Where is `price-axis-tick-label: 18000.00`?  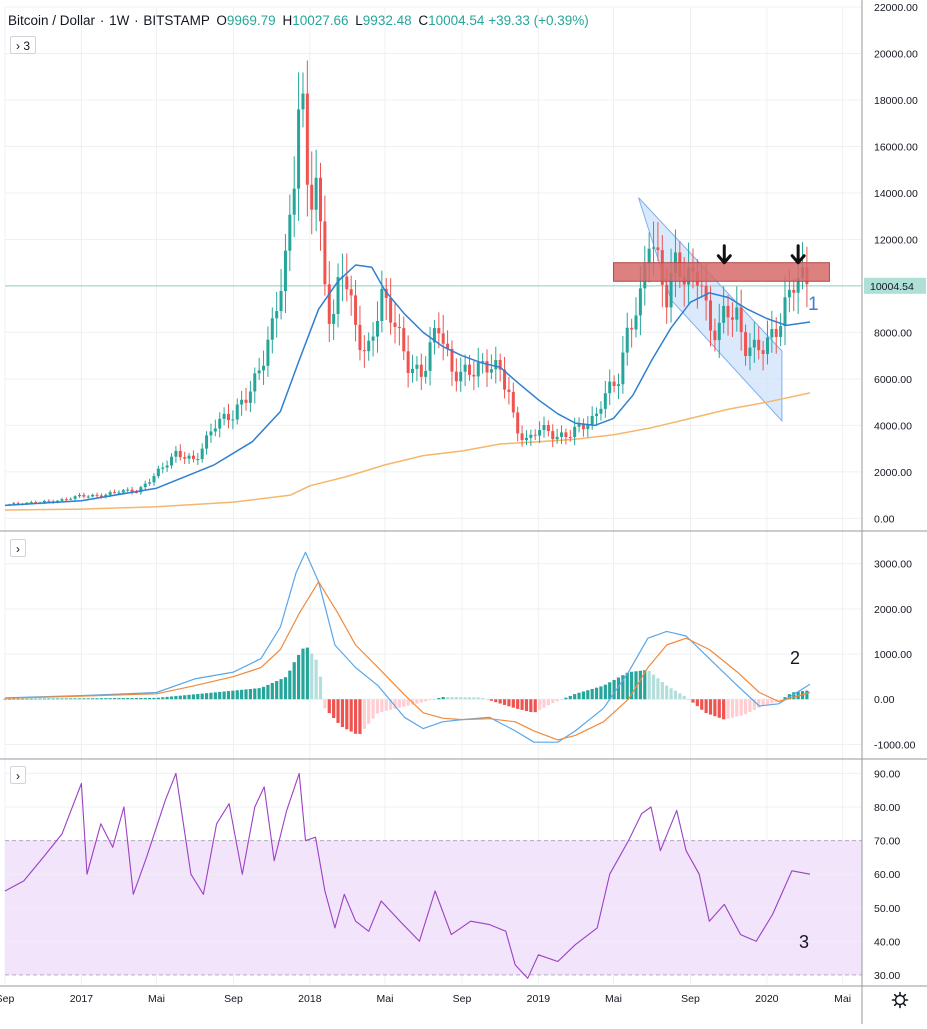 price-axis-tick-label: 18000.00 is located at coordinates (896, 101).